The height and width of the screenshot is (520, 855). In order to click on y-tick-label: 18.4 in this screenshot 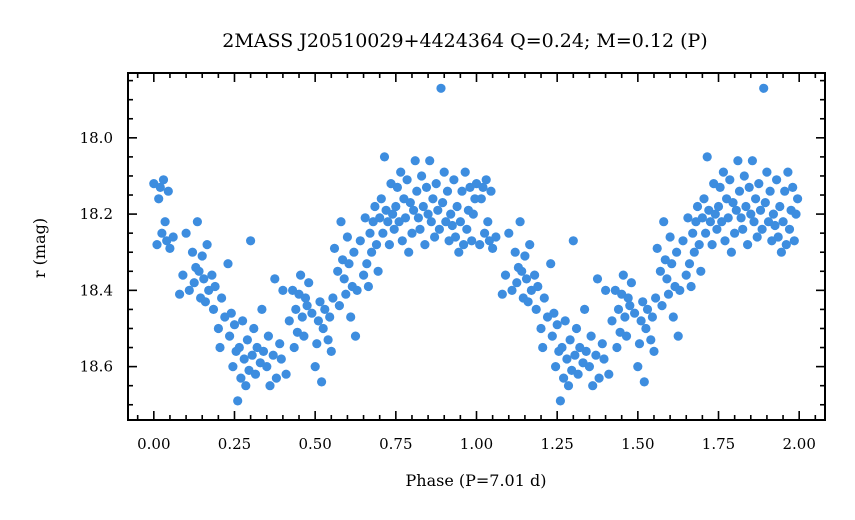, I will do `click(96, 290)`.